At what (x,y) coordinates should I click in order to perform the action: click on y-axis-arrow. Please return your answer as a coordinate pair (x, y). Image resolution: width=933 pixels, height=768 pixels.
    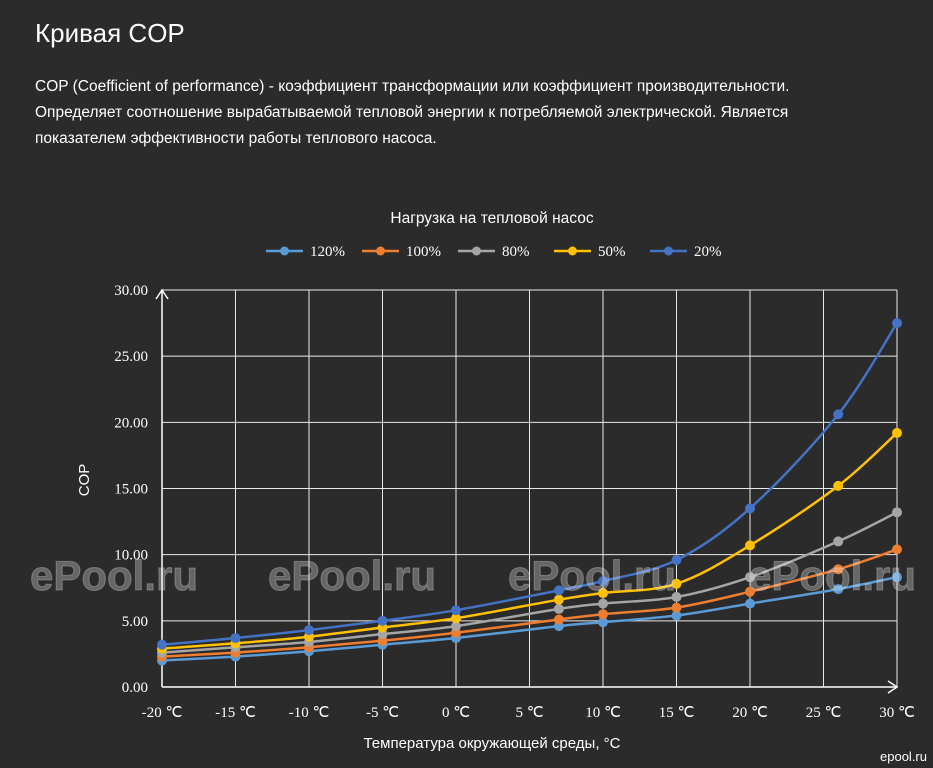
    Looking at the image, I should click on (162, 294).